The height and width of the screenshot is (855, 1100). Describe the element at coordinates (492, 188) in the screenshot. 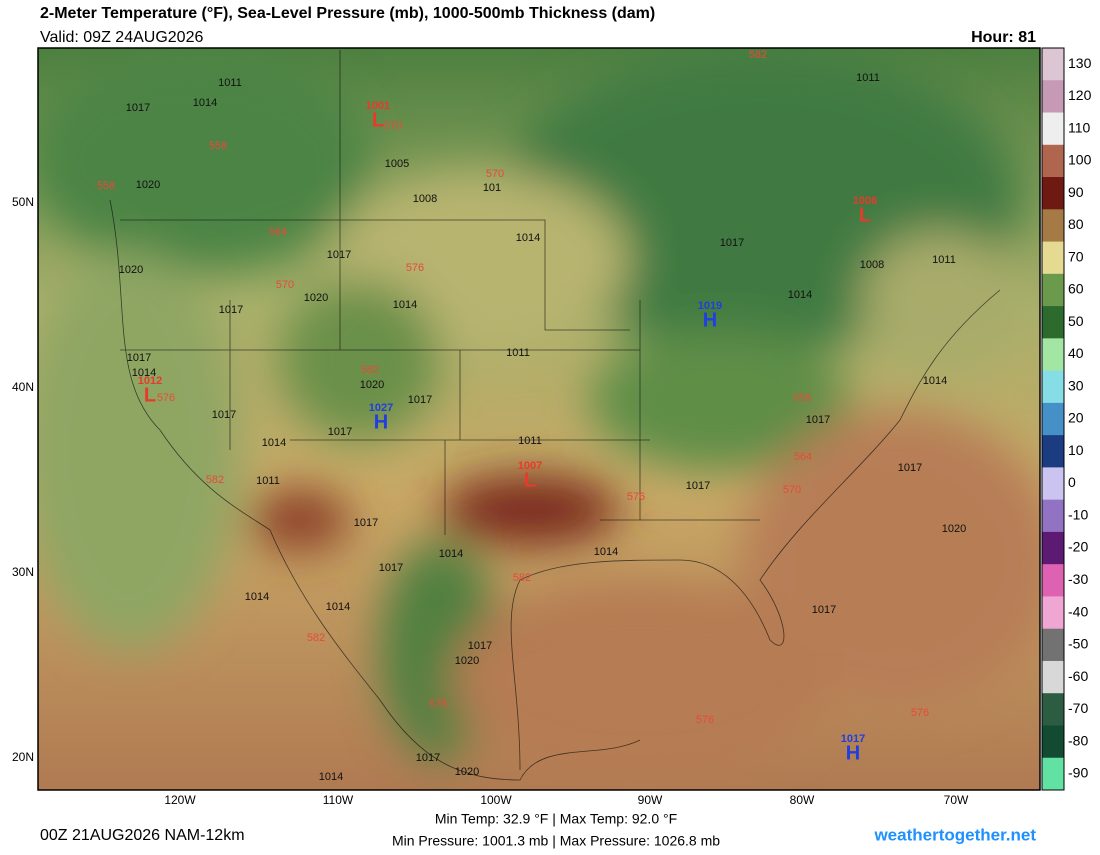

I see `isobar-label: 101` at that location.